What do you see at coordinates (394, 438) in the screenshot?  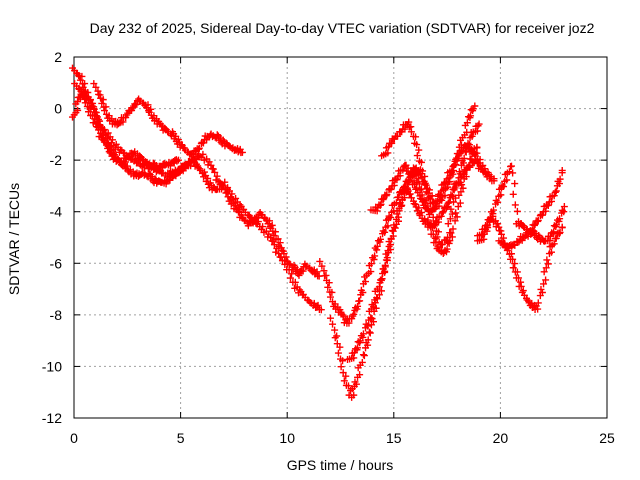 I see `x-tick-label: 15` at bounding box center [394, 438].